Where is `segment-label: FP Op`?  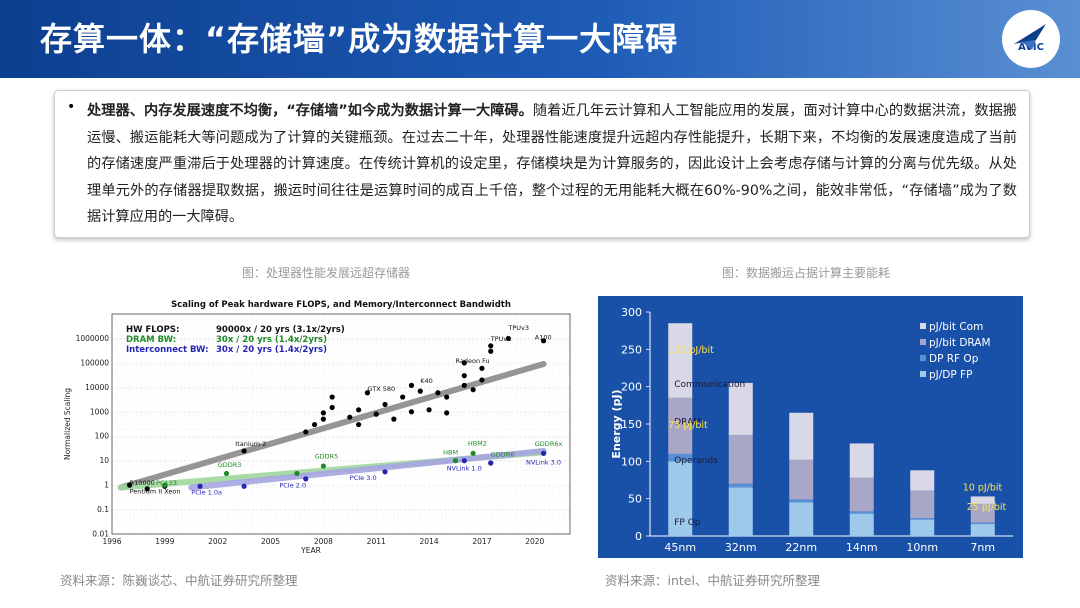 segment-label: FP Op is located at coordinates (687, 523).